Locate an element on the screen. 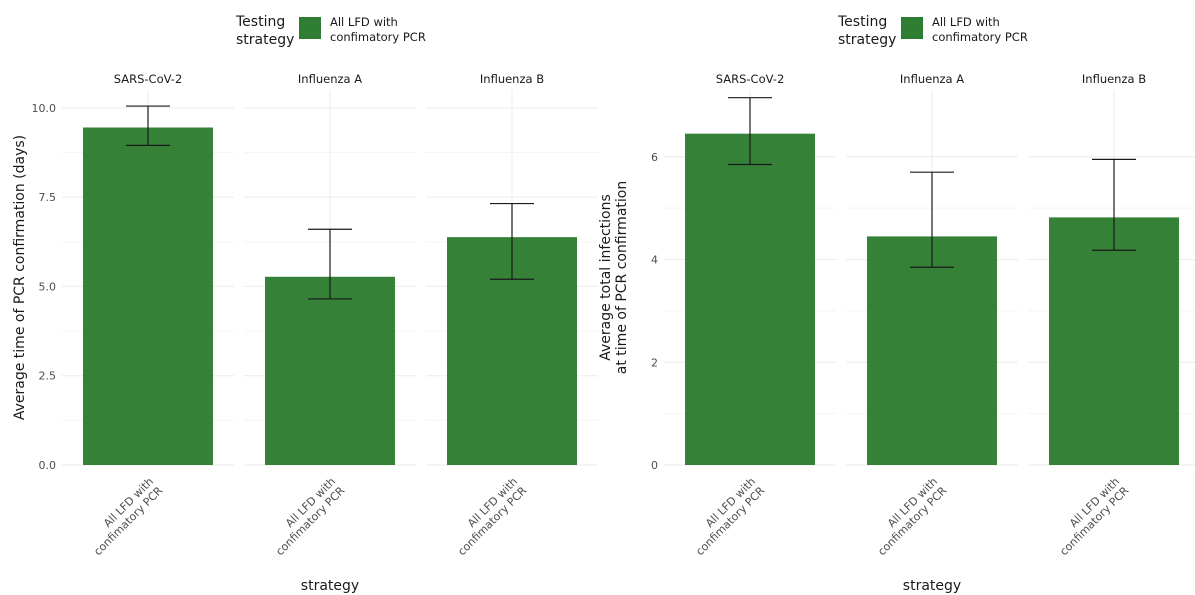 Image resolution: width=1195 pixels, height=595 pixels. y-tick-label: 5.0 is located at coordinates (48, 286).